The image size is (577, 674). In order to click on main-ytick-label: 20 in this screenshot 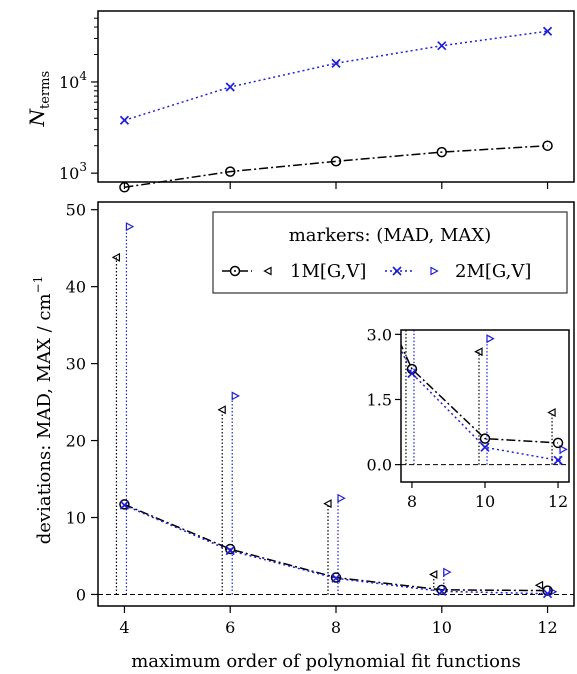, I will do `click(76, 441)`.